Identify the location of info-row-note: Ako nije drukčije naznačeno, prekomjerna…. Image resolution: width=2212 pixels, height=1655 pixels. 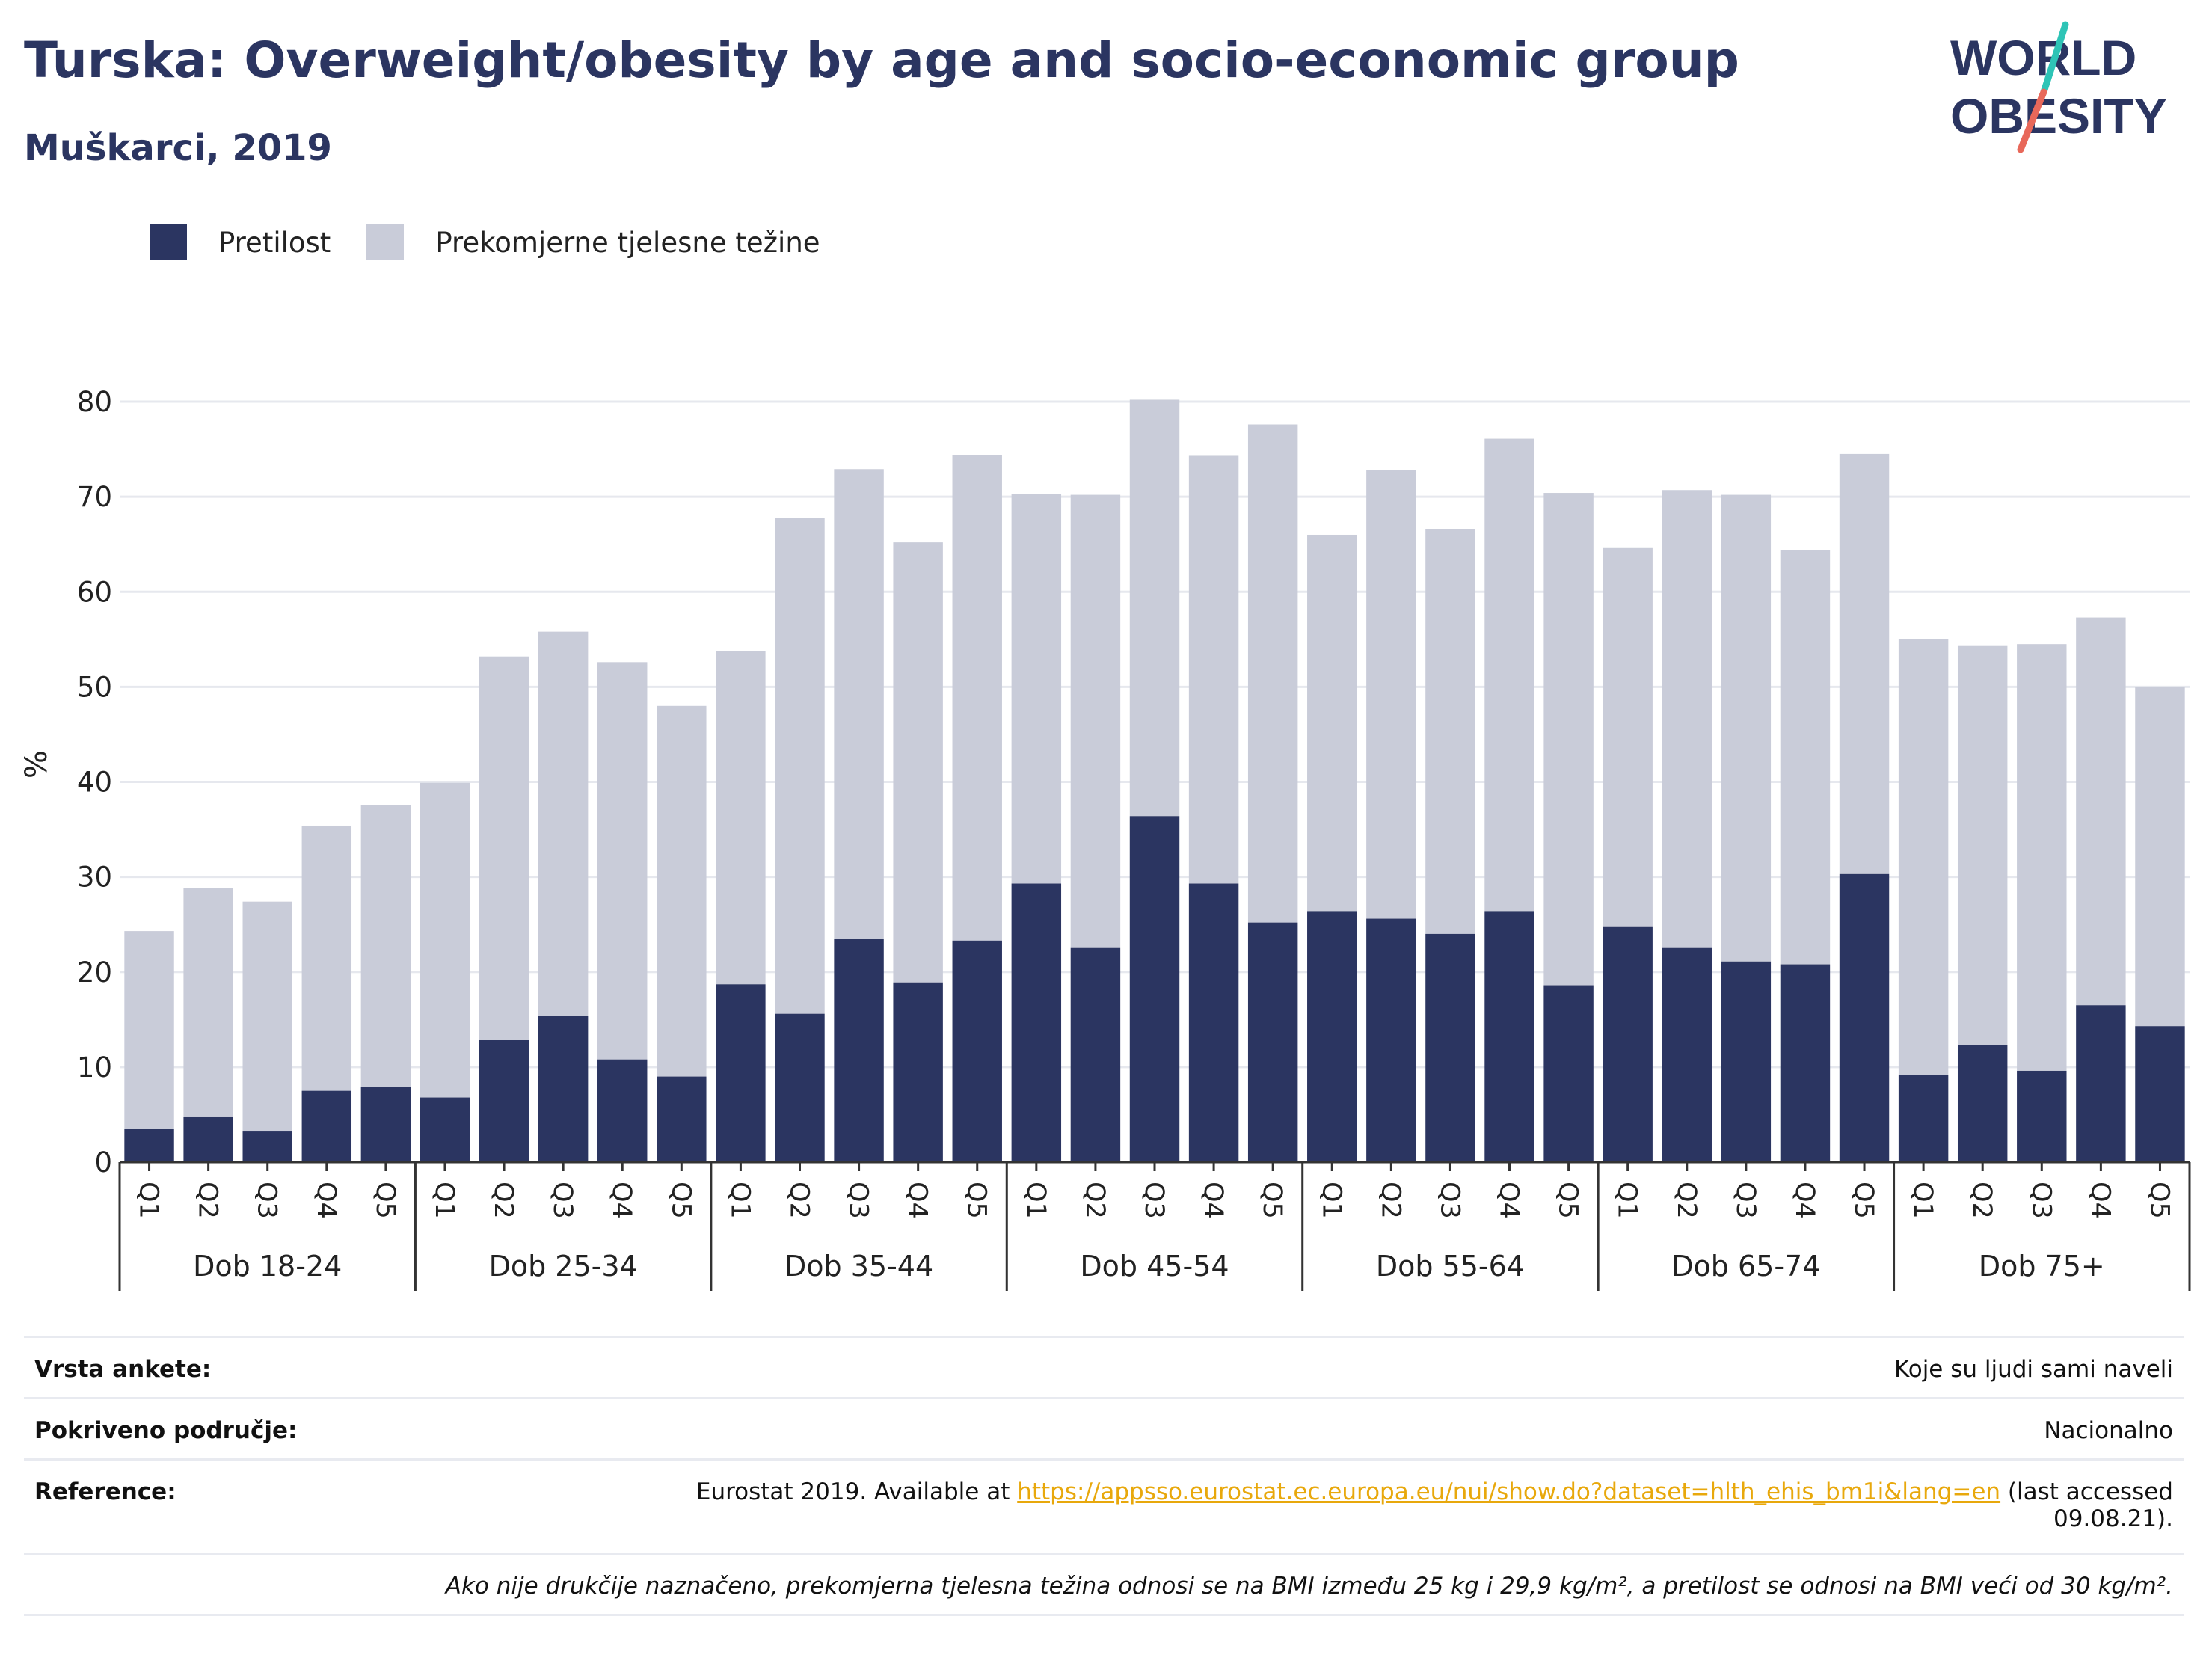
(1104, 1583).